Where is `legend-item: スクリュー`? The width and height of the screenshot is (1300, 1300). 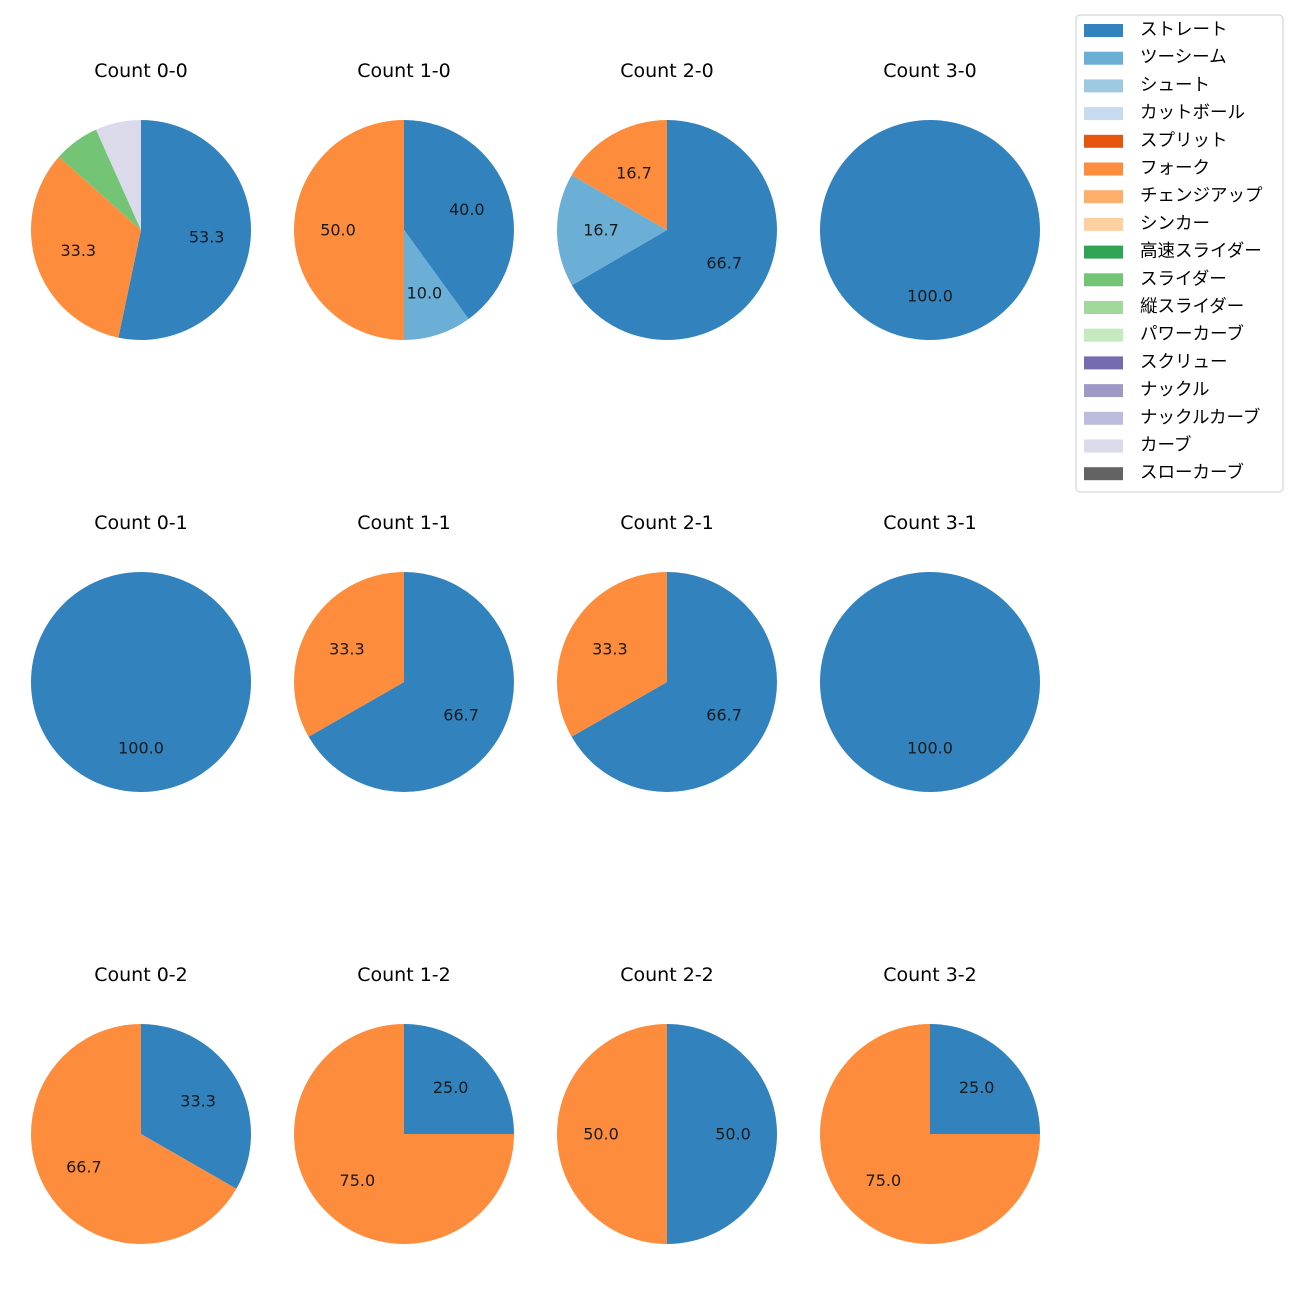 legend-item: スクリュー is located at coordinates (1156, 362).